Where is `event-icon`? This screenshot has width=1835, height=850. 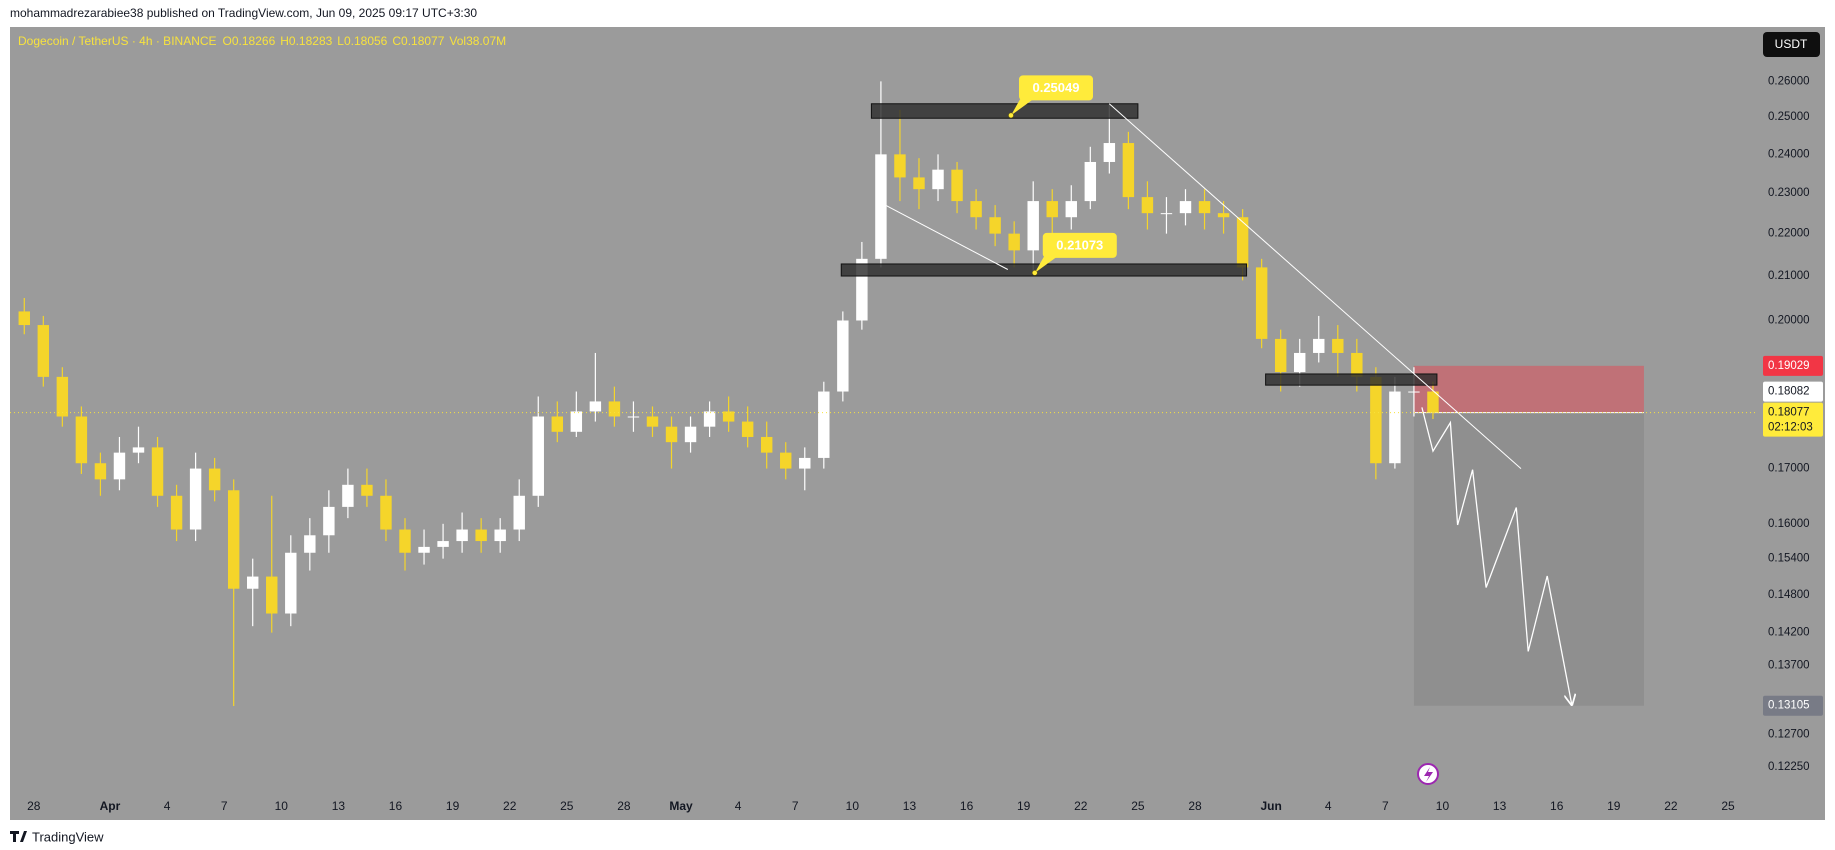 event-icon is located at coordinates (1428, 774).